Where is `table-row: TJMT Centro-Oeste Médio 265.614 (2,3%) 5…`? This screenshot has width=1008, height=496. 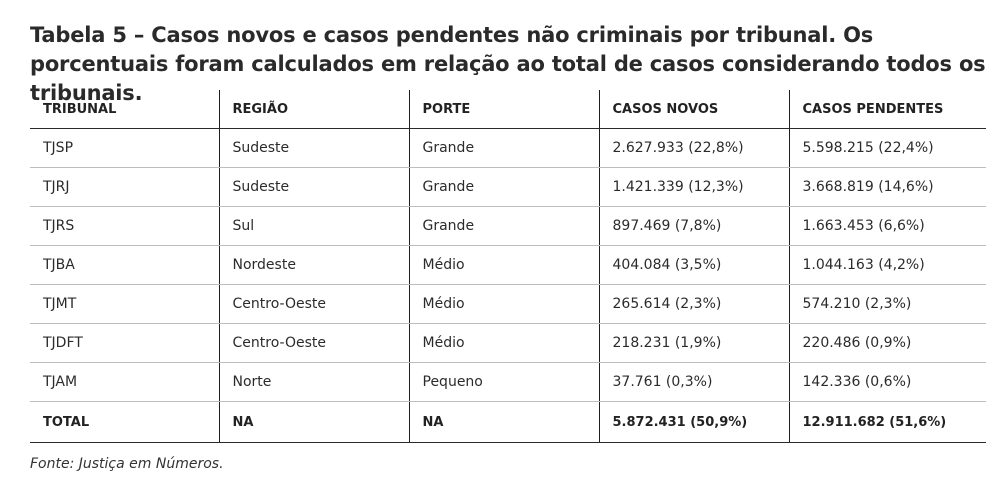 table-row: TJMT Centro-Oeste Médio 265.614 (2,3%) 5… is located at coordinates (508, 304).